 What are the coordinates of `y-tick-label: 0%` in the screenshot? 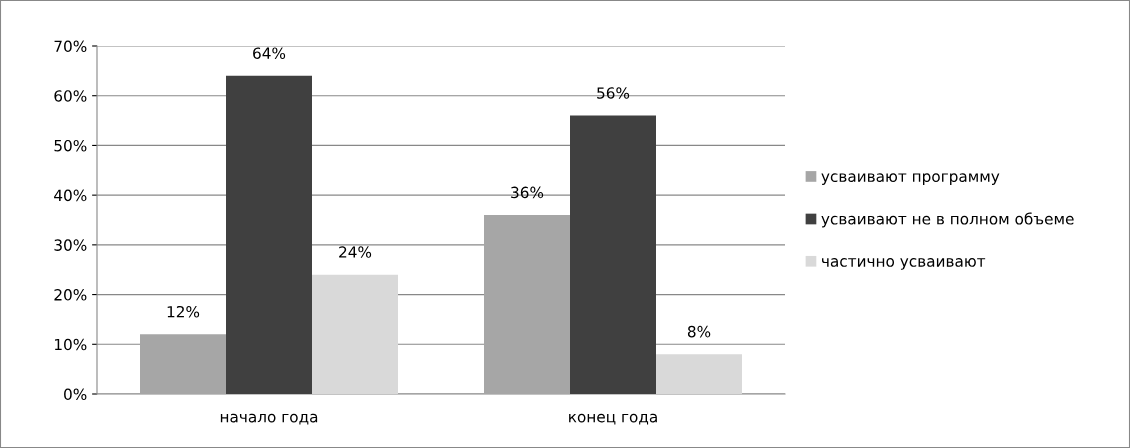 It's located at (75, 394).